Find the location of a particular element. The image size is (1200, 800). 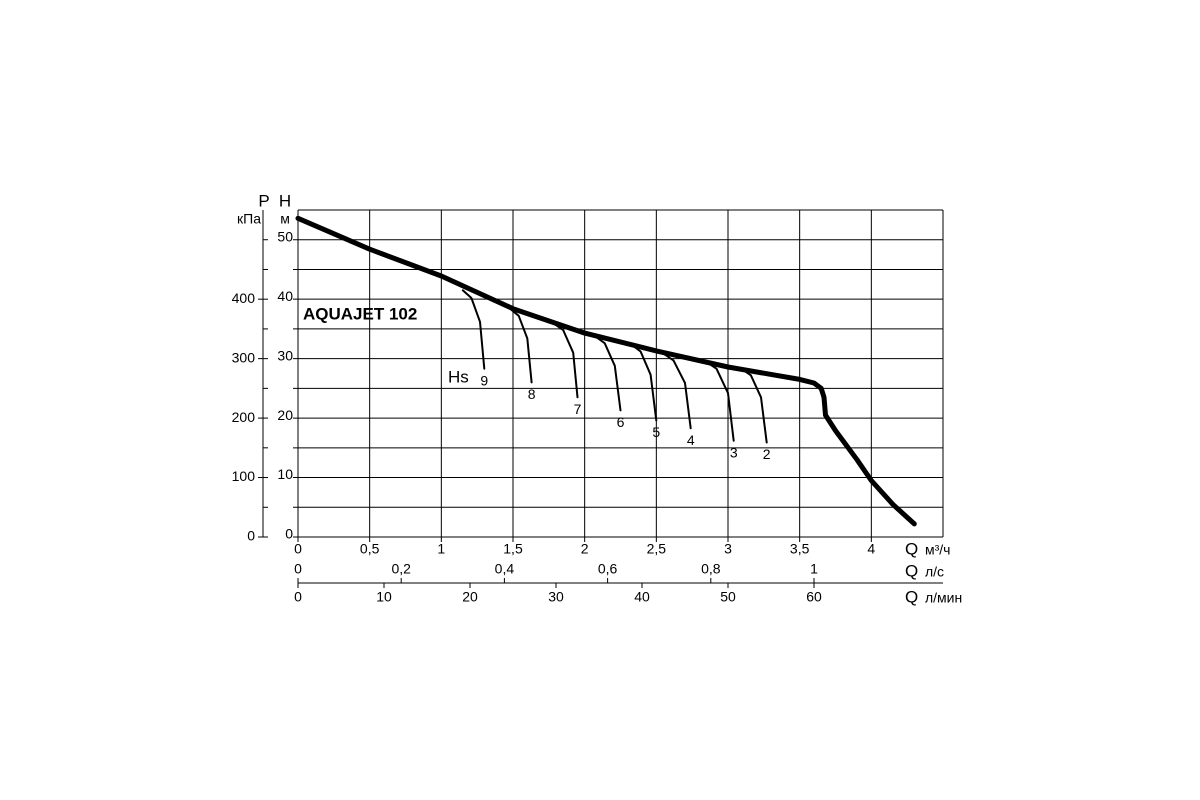

y2-tick-label: 200 is located at coordinates (244, 417).